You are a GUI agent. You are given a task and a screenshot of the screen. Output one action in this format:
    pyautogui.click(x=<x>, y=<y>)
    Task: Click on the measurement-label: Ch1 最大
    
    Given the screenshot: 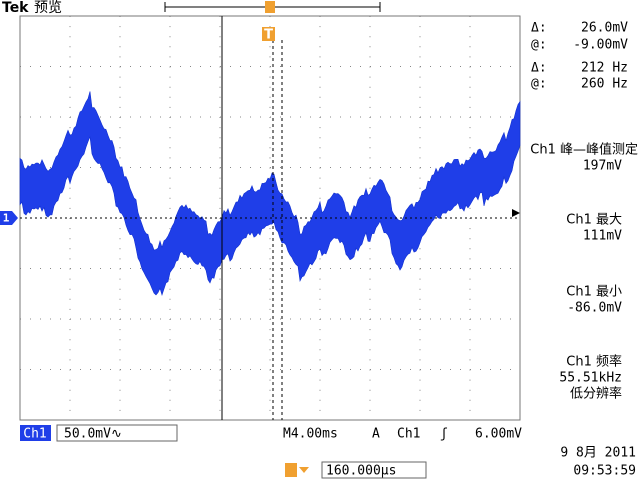 What is the action you would take?
    pyautogui.click(x=594, y=220)
    